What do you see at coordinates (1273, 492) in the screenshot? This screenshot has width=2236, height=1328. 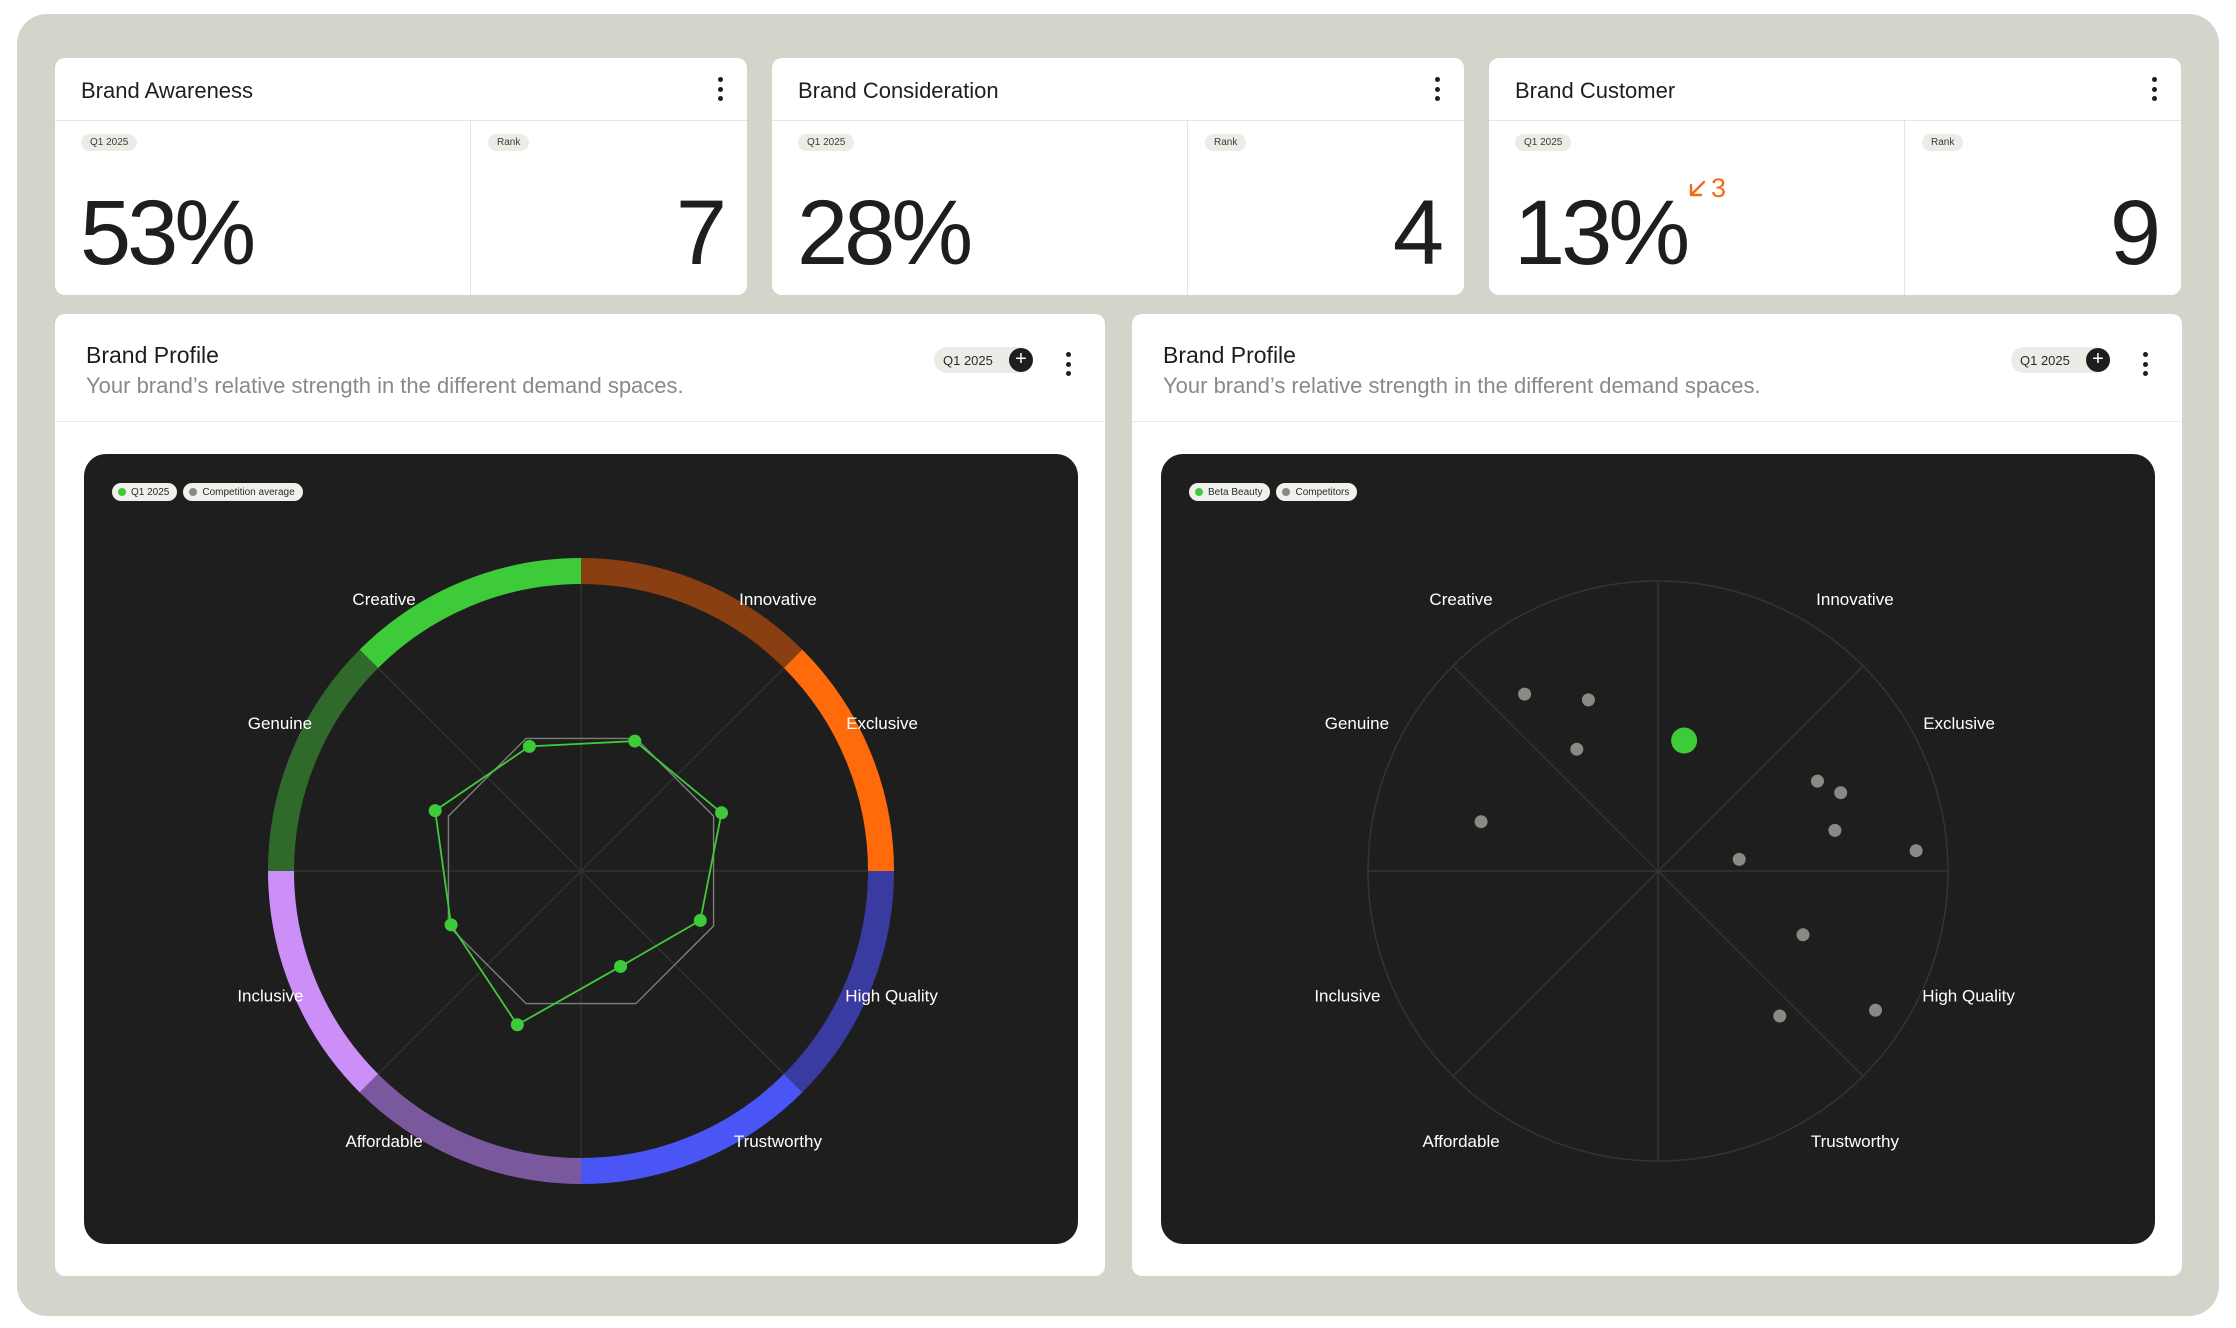 I see `chart-legend: Beta Beauty Competitors` at bounding box center [1273, 492].